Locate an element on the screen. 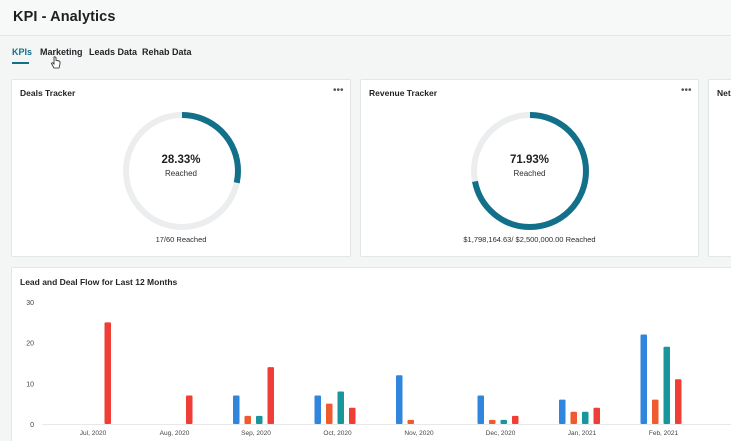 The height and width of the screenshot is (441, 731). revenue-progress-ring is located at coordinates (530, 171).